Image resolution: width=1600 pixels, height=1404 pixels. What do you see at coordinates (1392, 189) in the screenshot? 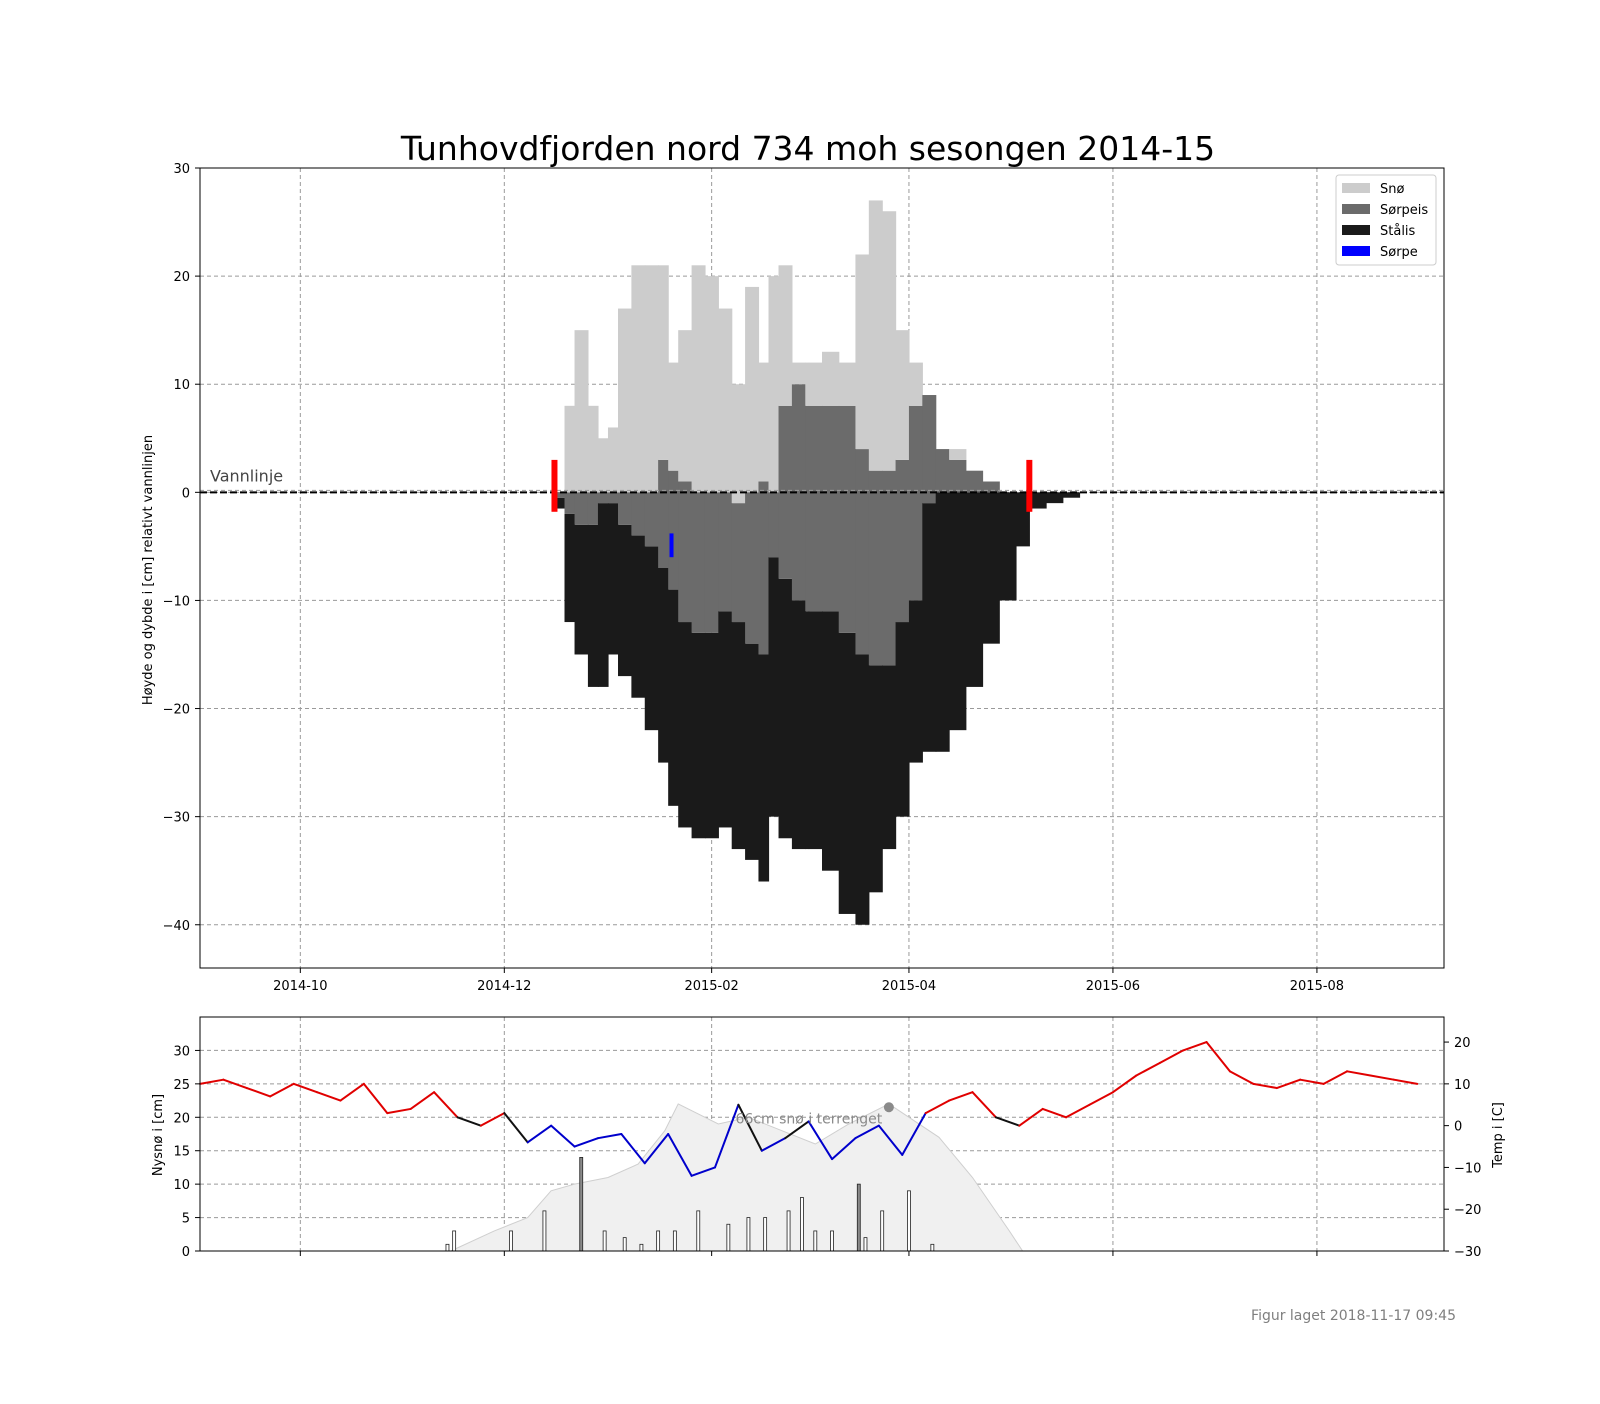
I see `legend-label-snow: Snø` at bounding box center [1392, 189].